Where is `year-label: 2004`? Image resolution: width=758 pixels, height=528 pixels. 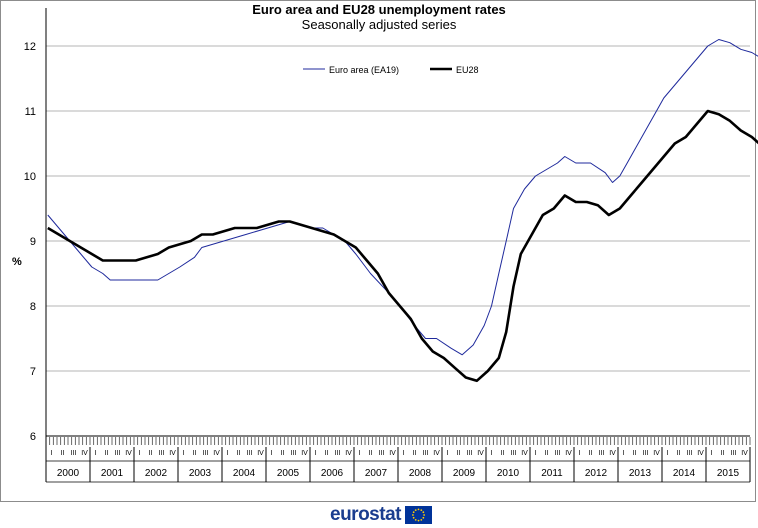
year-label: 2004 is located at coordinates (244, 473).